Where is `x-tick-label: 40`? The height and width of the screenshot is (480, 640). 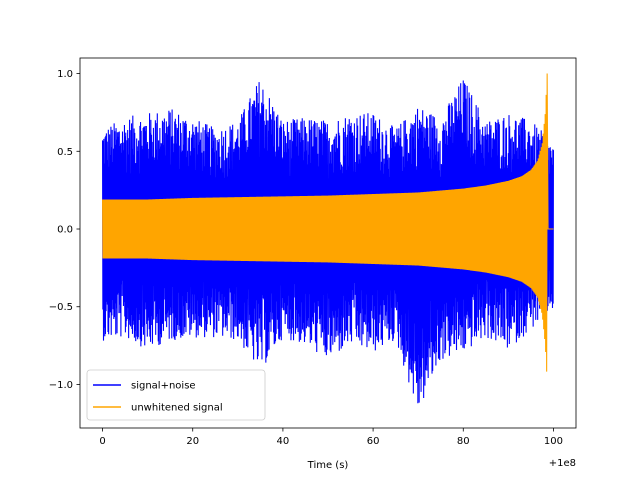 x-tick-label: 40 is located at coordinates (283, 441).